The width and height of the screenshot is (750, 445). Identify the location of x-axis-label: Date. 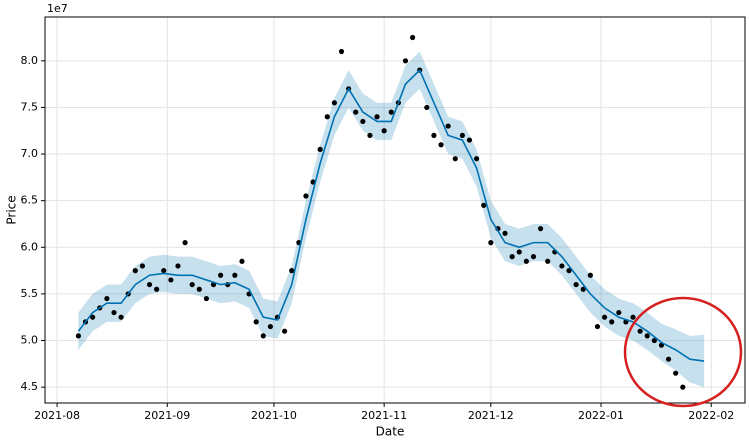
(390, 432).